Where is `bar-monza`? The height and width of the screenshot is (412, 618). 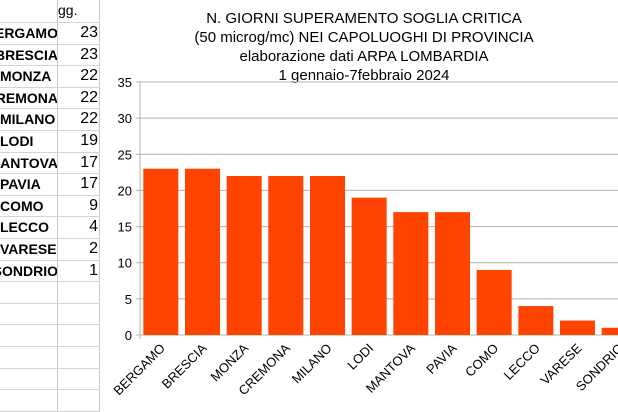 bar-monza is located at coordinates (244, 255).